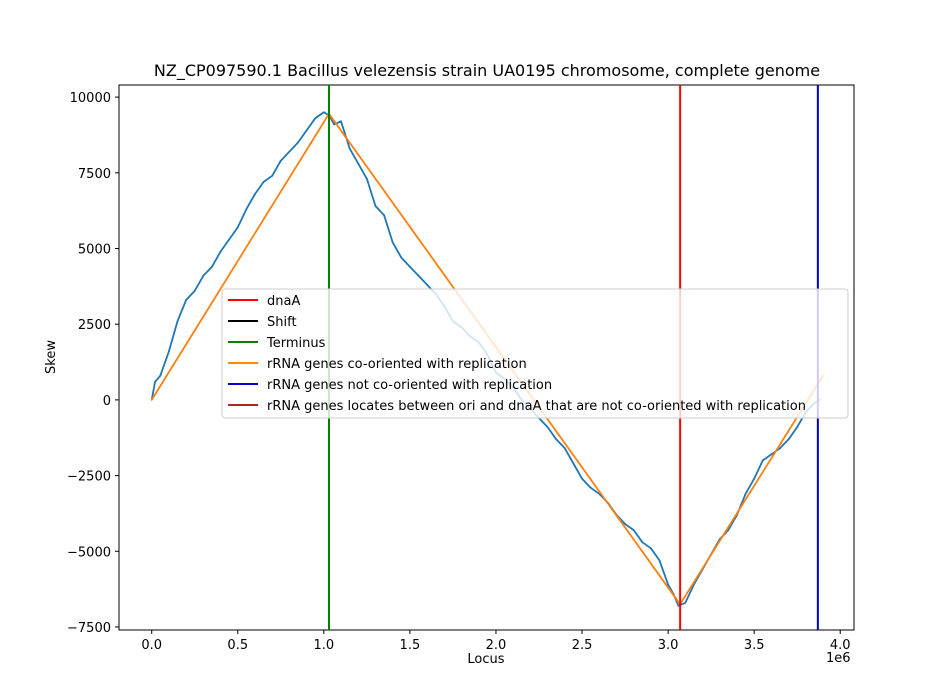  What do you see at coordinates (754, 645) in the screenshot?
I see `x-tick-label: 3.5` at bounding box center [754, 645].